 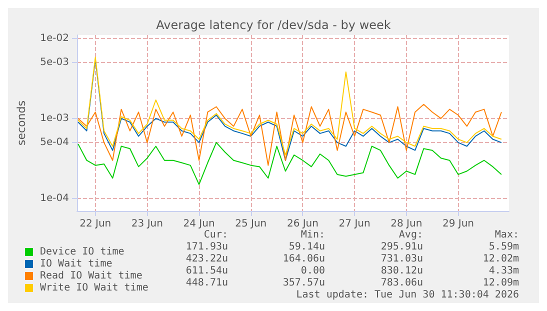 What do you see at coordinates (406, 224) in the screenshot?
I see `x-tick-label: 28 Jun` at bounding box center [406, 224].